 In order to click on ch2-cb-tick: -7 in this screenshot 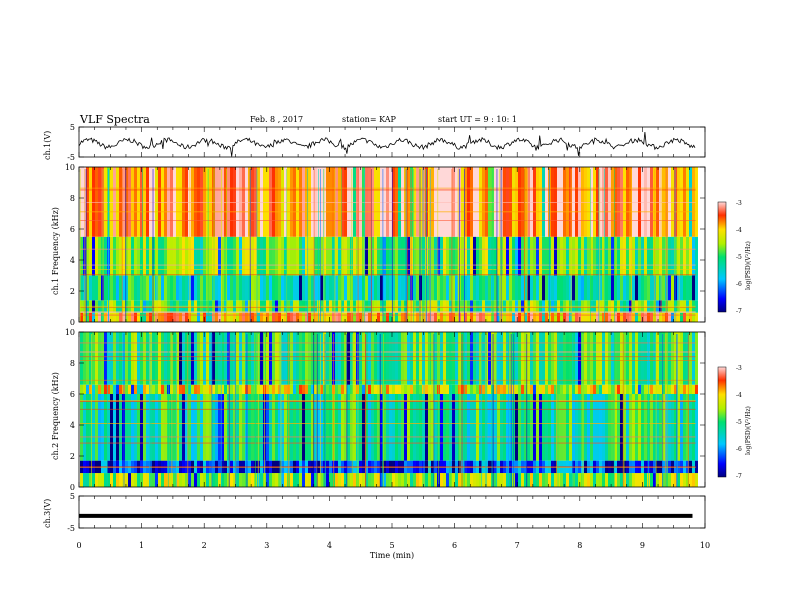, I will do `click(739, 476)`.